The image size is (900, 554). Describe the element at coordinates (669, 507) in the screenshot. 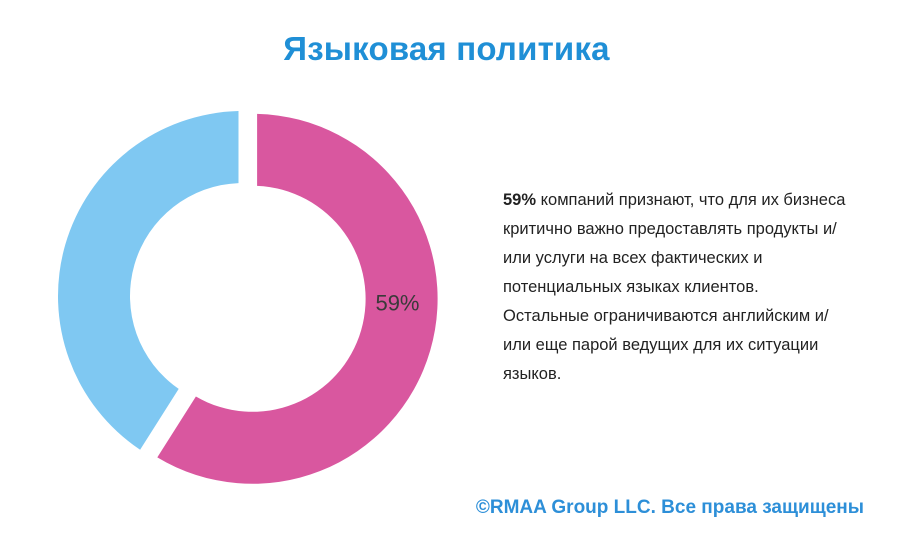

I see `copyright-notice: ©RMAA Group LLC. Все права защищены` at that location.